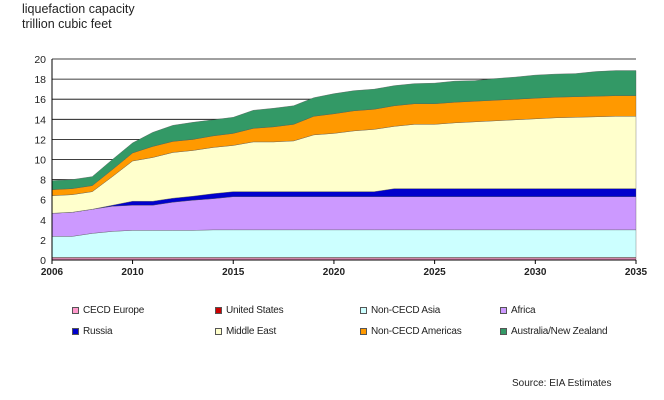 Image resolution: width=664 pixels, height=400 pixels. Describe the element at coordinates (535, 272) in the screenshot. I see `x-tick-label: 2030` at that location.